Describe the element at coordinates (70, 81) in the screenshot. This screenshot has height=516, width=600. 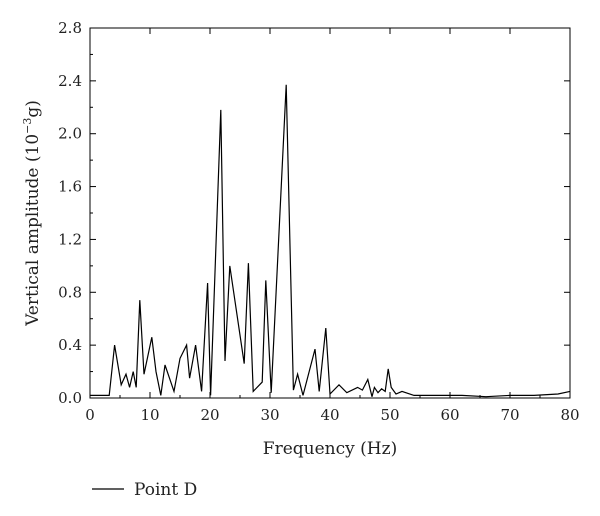
I see `y-tick-label: 2.4` at that location.